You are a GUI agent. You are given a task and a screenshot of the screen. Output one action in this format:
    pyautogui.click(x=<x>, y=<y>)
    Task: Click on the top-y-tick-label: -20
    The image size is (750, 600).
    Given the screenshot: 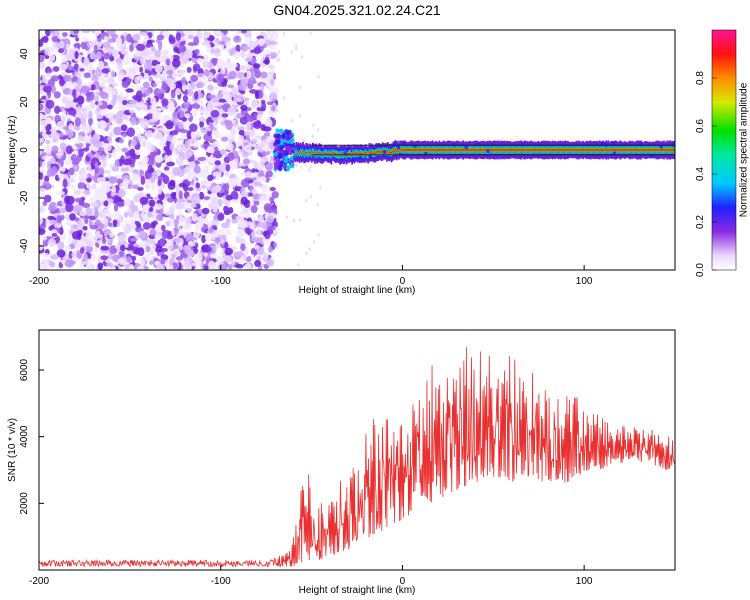 What is the action you would take?
    pyautogui.click(x=24, y=197)
    